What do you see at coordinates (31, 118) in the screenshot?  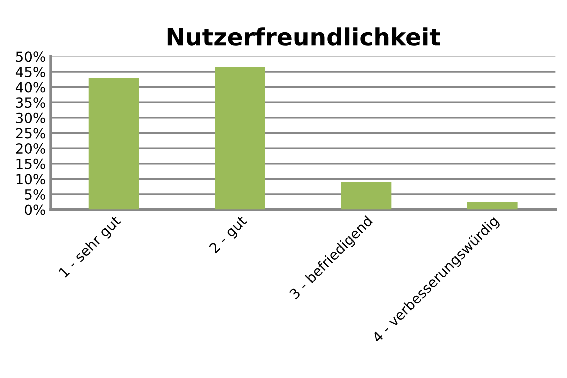 I see `y-tick-label: 30%` at bounding box center [31, 118].